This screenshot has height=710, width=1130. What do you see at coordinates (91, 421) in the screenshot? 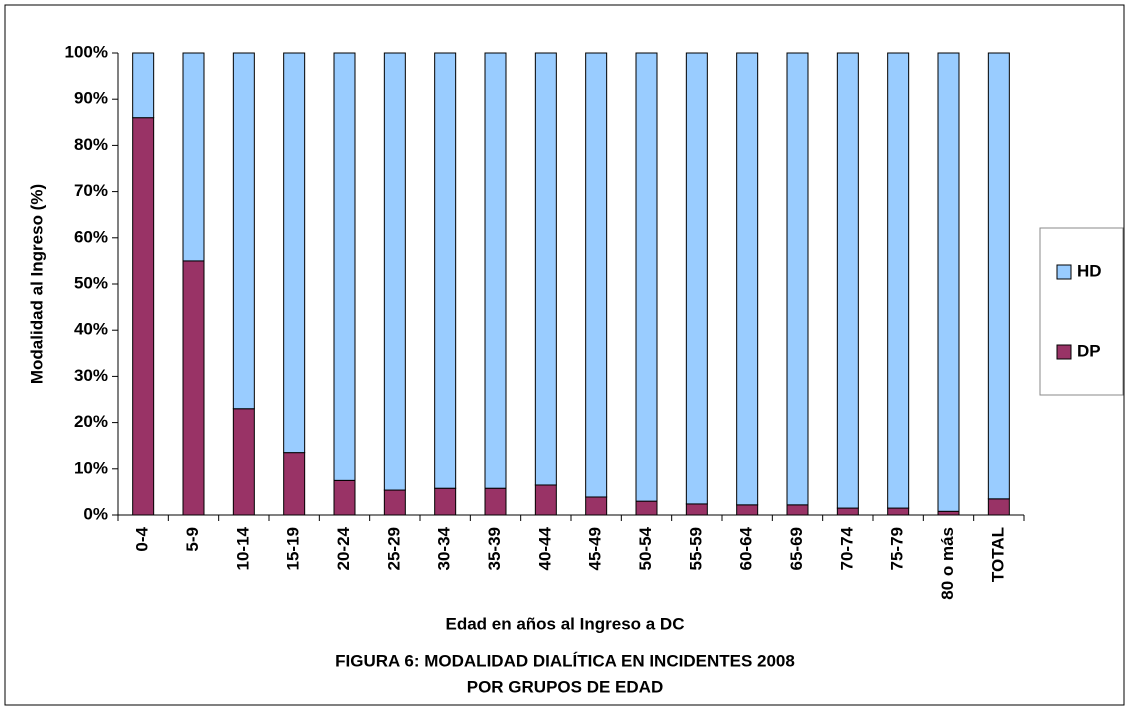
I see `y-tick-label: 20%` at bounding box center [91, 421].